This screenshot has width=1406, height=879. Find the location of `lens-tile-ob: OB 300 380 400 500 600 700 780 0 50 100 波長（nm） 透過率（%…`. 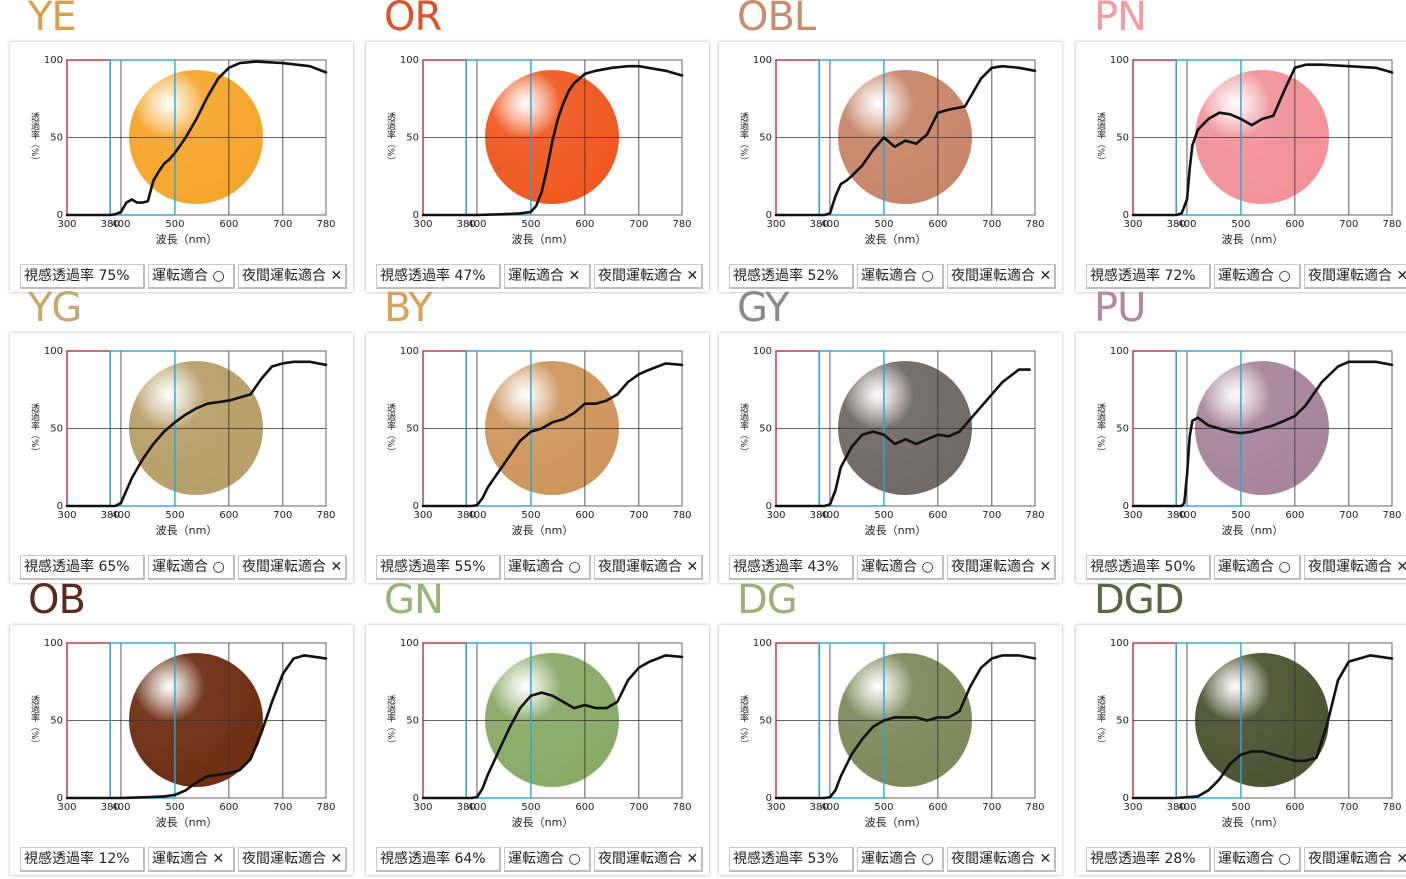

lens-tile-ob: OB 300 380 400 500 600 700 780 0 50 100 波長（nm） 透過率（%… is located at coordinates (181, 727).